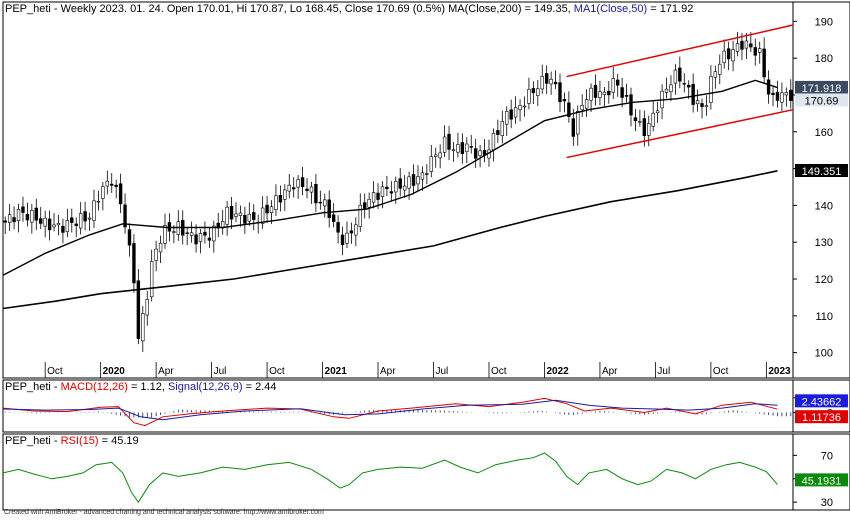 The image size is (850, 520). Describe the element at coordinates (822, 402) in the screenshot. I see `value-label: 2.43662` at that location.